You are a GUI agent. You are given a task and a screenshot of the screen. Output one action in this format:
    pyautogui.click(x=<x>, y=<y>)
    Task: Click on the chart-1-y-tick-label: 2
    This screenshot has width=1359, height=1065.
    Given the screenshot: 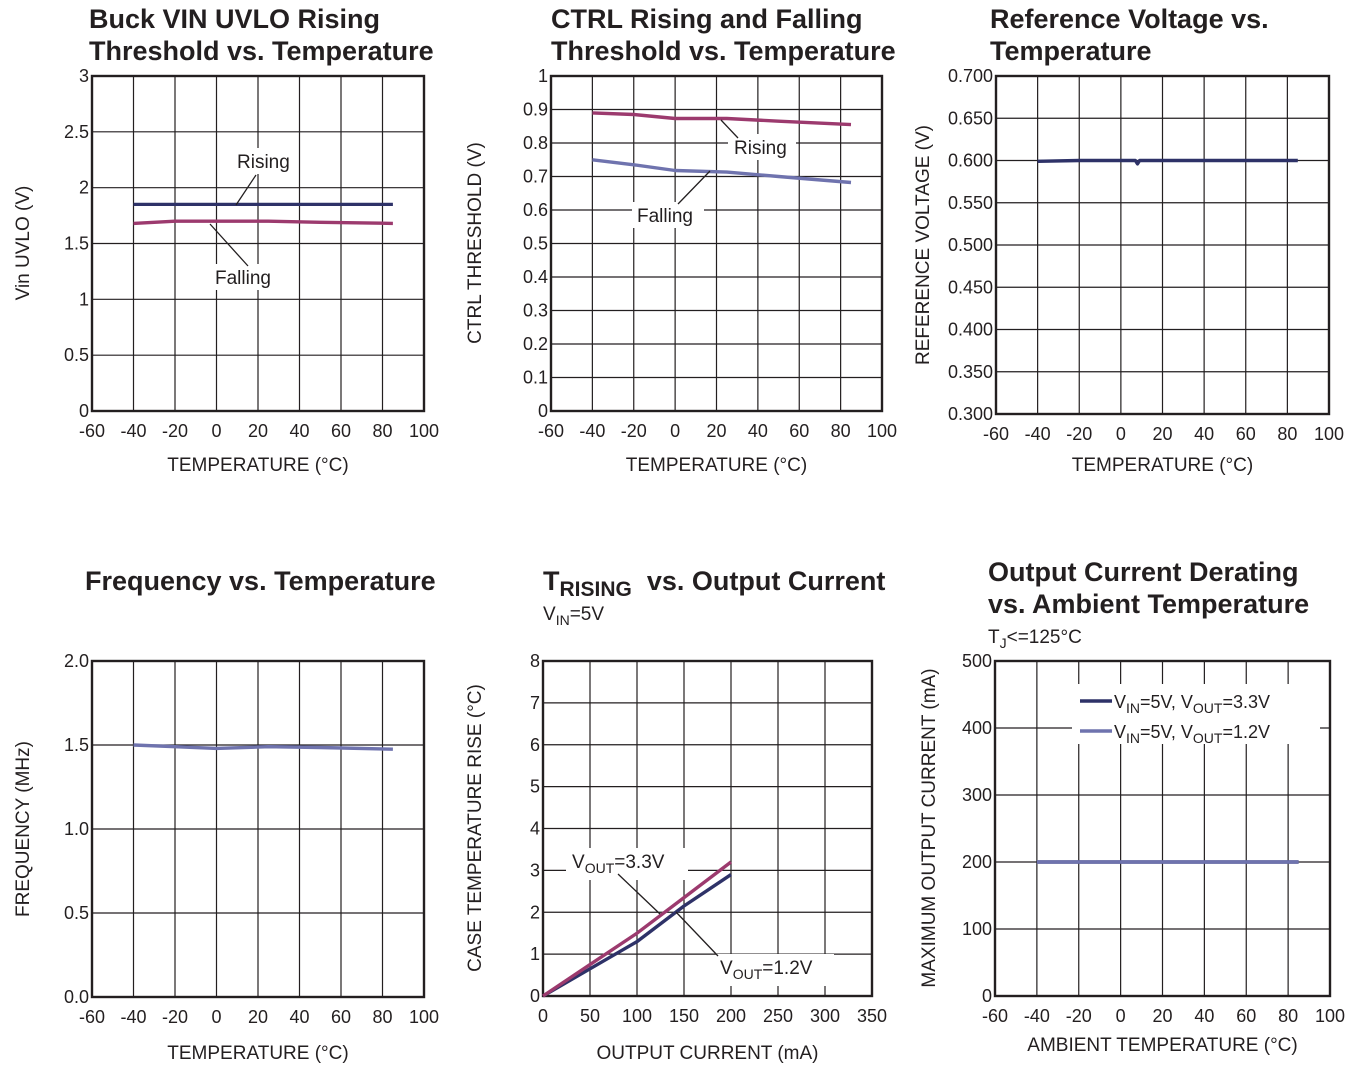 What is the action you would take?
    pyautogui.click(x=84, y=188)
    